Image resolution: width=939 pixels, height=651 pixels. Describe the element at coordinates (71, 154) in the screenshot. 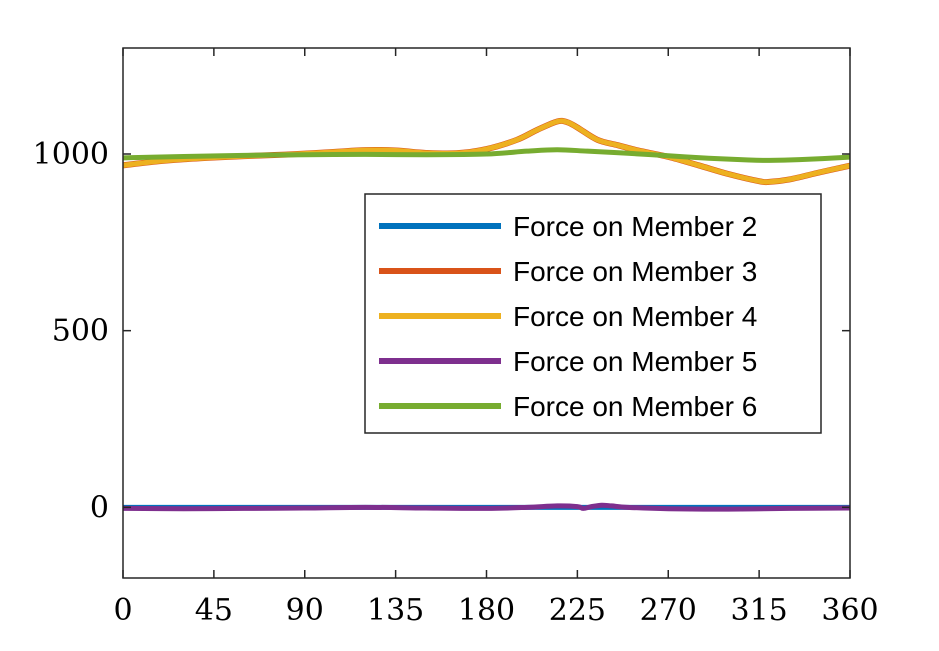

I see `y-tick-label: 1000` at that location.